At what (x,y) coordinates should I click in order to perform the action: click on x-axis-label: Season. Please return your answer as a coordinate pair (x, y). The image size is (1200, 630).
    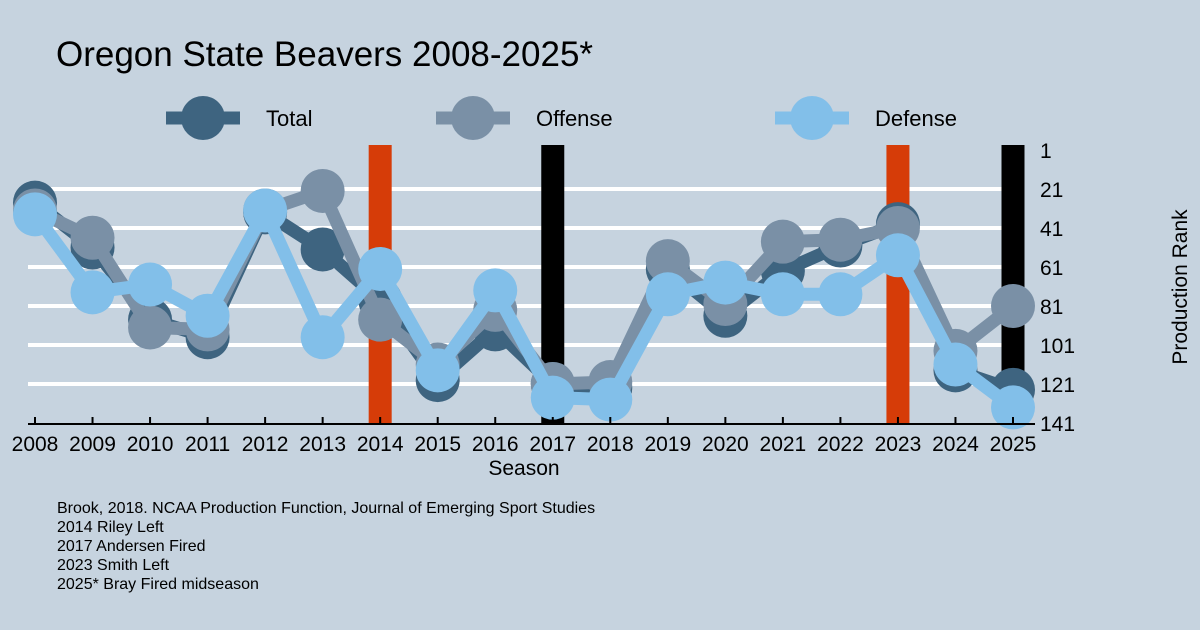
    Looking at the image, I should click on (523, 468).